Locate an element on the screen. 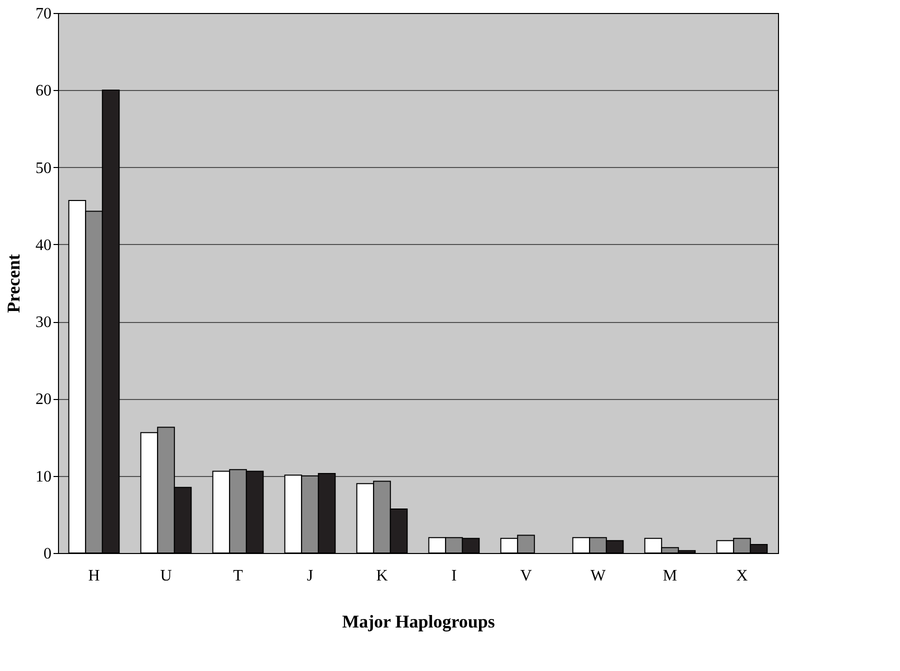 Image resolution: width=900 pixels, height=671 pixels. y-tick-label: 40 is located at coordinates (44, 245).